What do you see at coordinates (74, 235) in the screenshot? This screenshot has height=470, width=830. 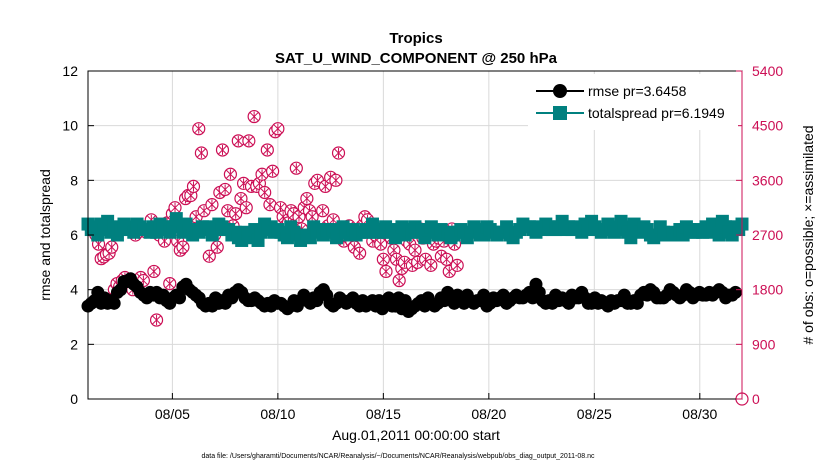 I see `y-left-tick-label: 6` at bounding box center [74, 235].